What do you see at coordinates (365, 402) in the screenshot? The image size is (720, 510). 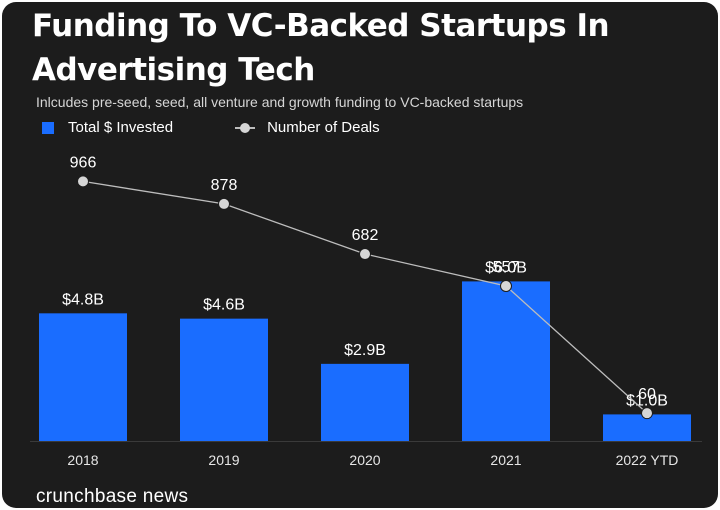 I see `bar-2020` at bounding box center [365, 402].